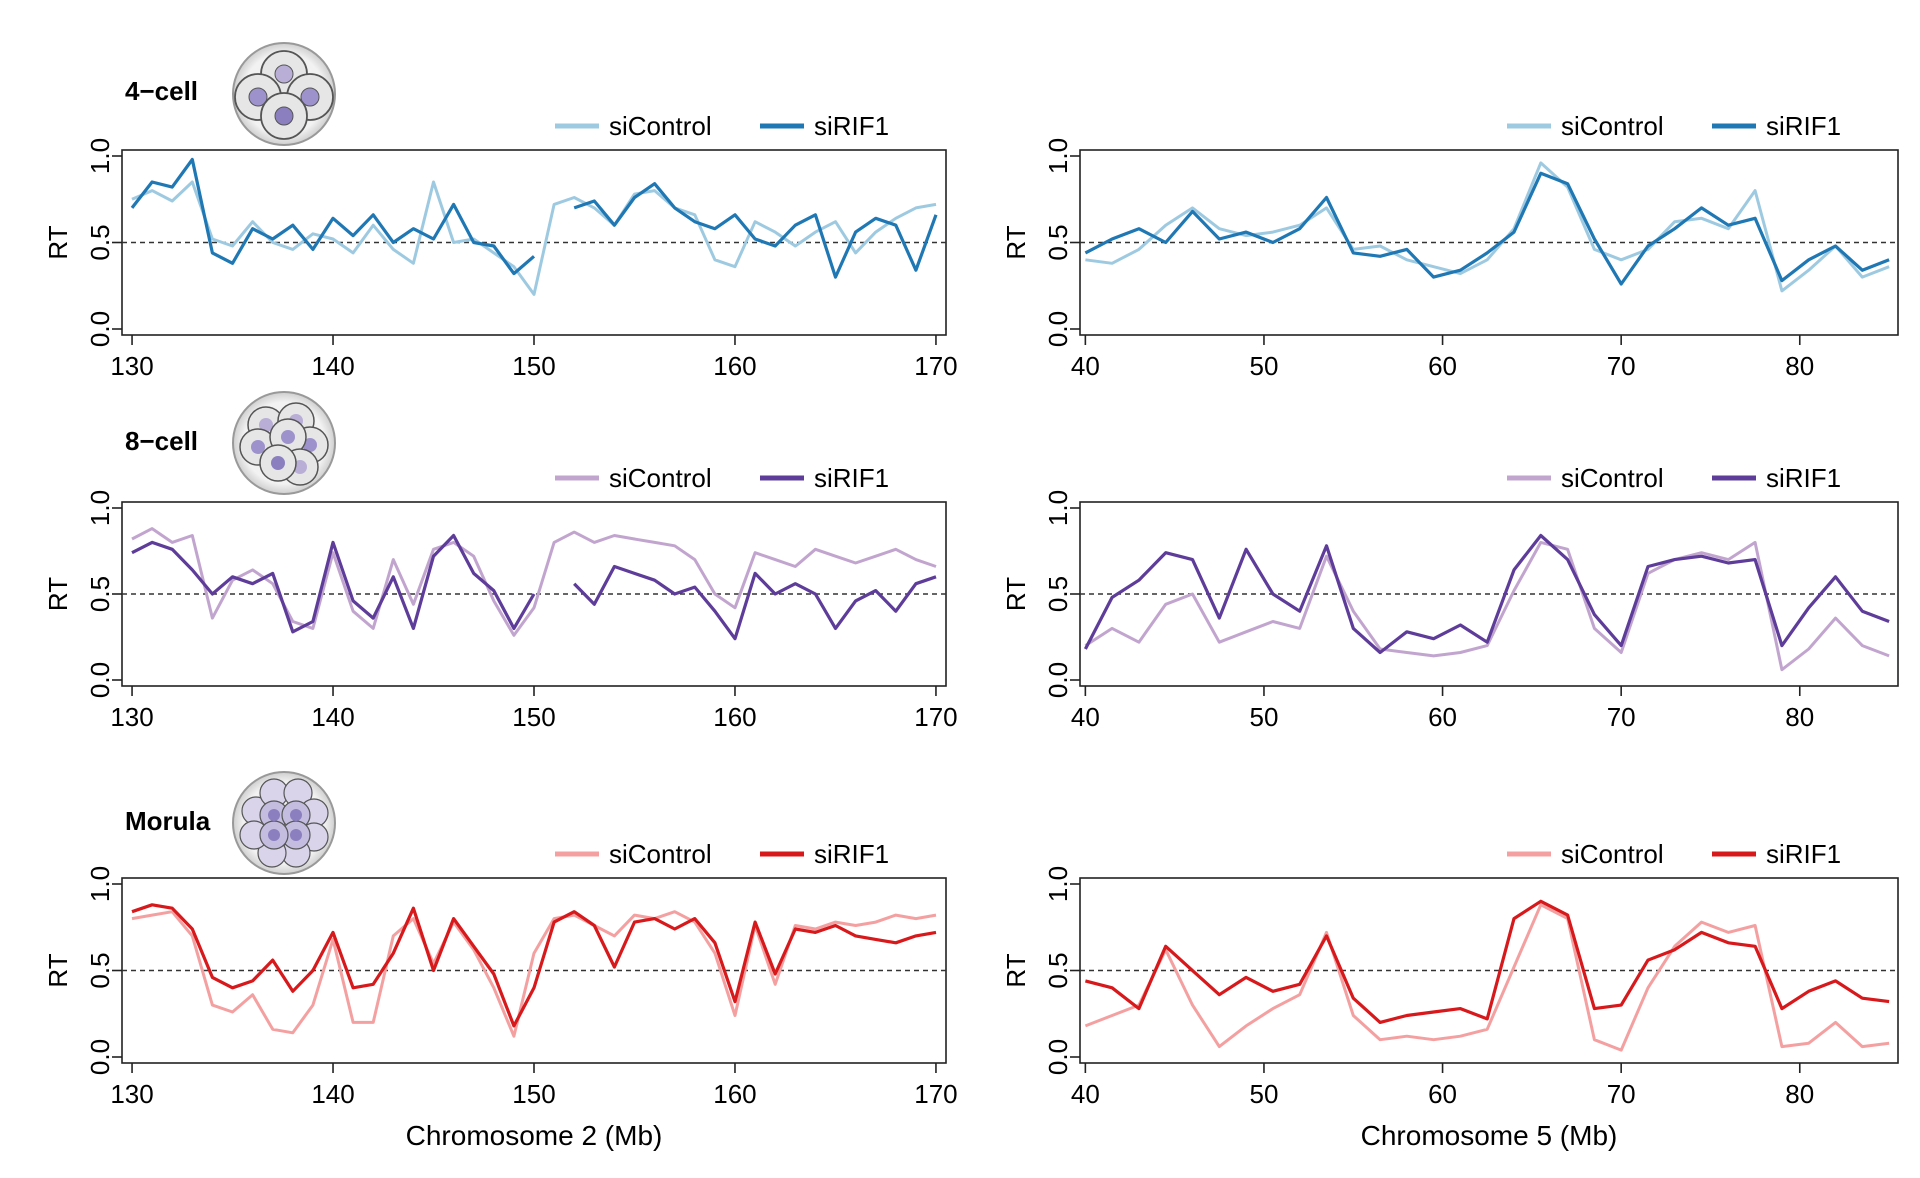 The height and width of the screenshot is (1178, 1920). Describe the element at coordinates (284, 443) in the screenshot. I see `embryo-8cell-icon` at that location.